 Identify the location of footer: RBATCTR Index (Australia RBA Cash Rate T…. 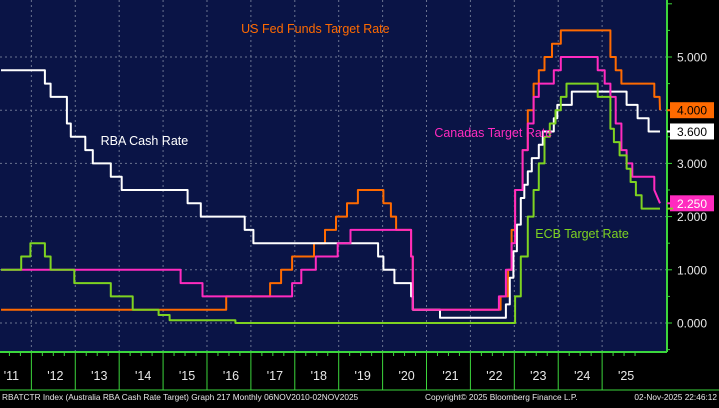
(359, 397).